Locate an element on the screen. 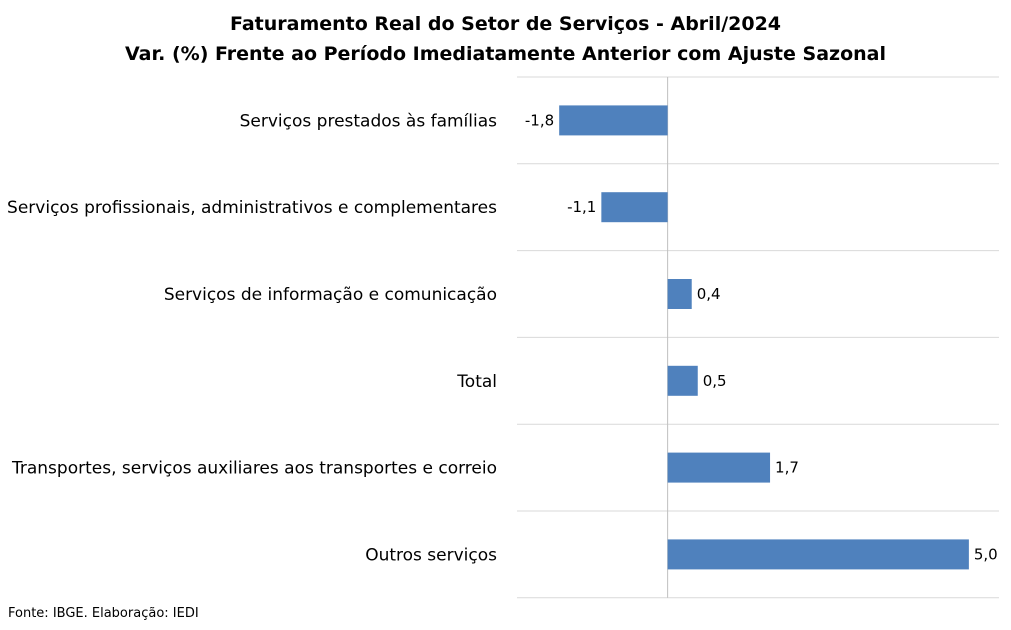  data-label: 1,7 is located at coordinates (787, 468).